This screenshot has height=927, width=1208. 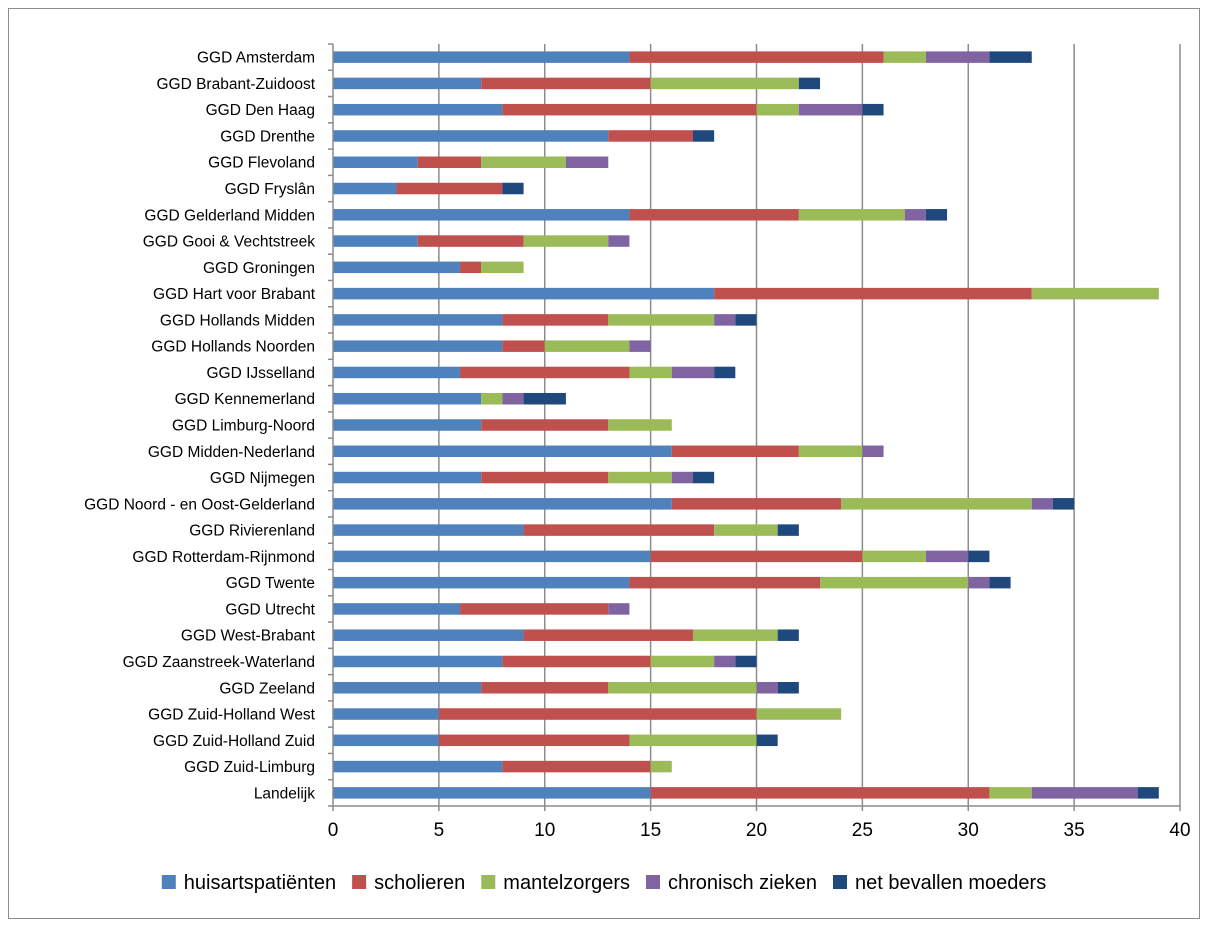 I want to click on category-label: GGD Kennemerland, so click(x=245, y=399).